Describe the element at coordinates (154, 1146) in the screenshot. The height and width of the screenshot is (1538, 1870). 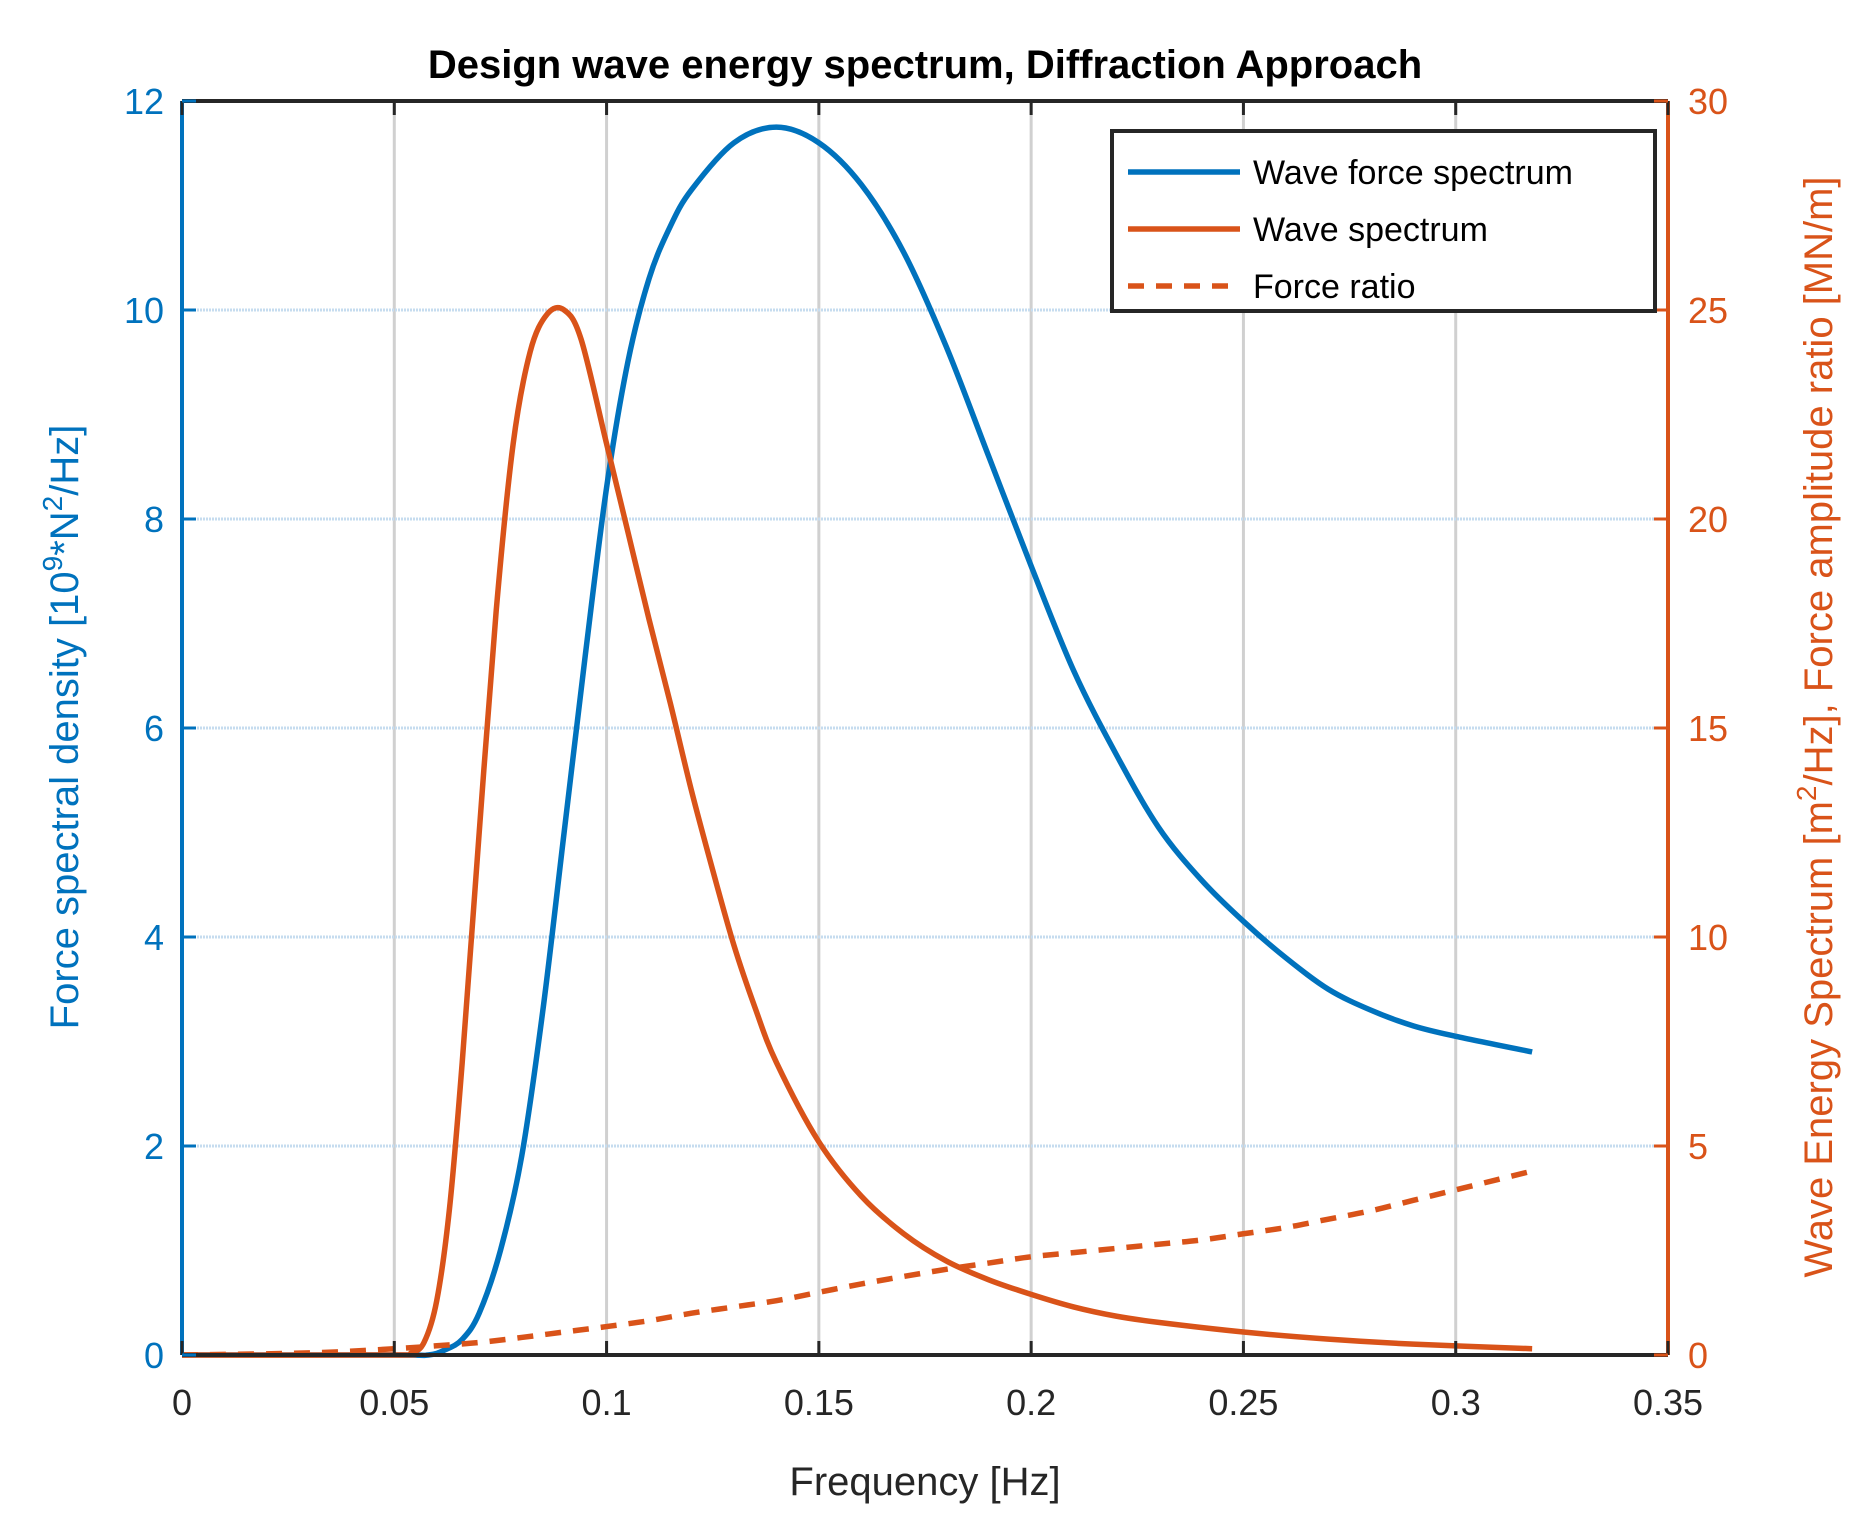
I see `y-tick-label: 2` at that location.